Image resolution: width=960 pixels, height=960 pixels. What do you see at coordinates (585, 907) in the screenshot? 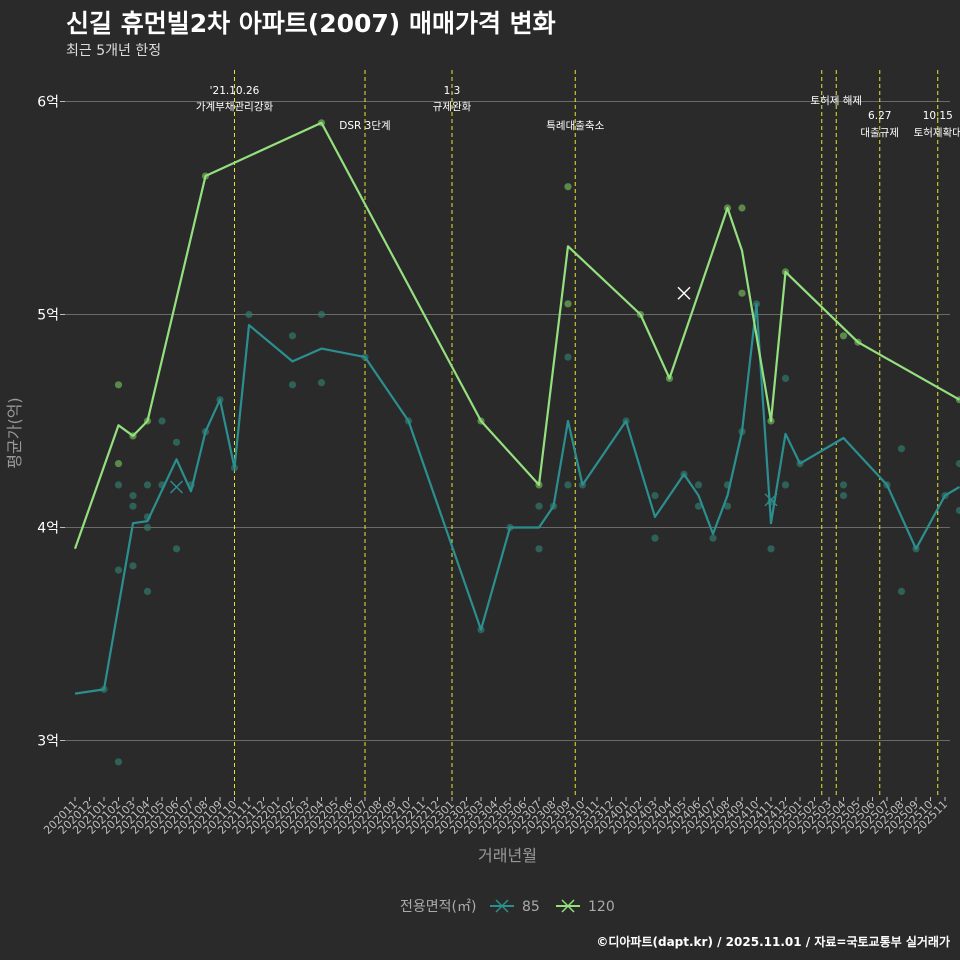
I see `legend-item-120: 120` at bounding box center [585, 907].